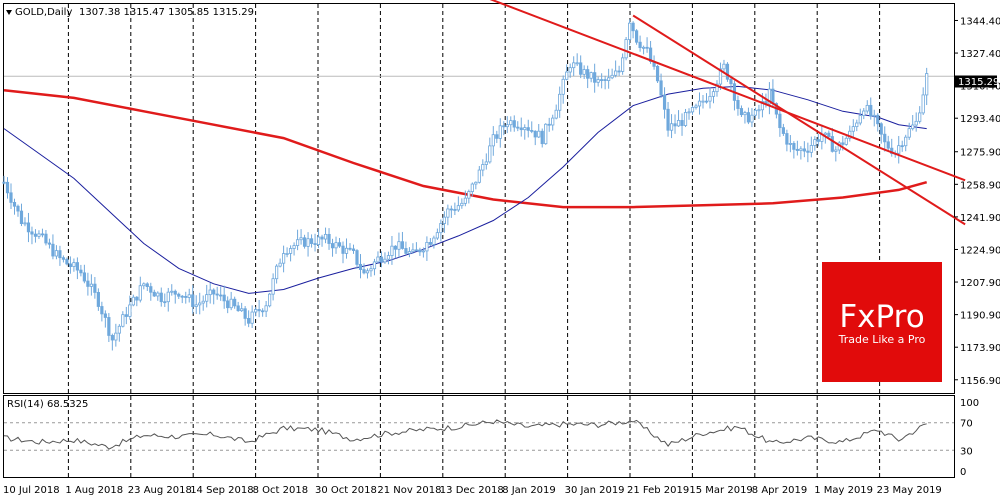 Image resolution: width=1000 pixels, height=504 pixels. What do you see at coordinates (966, 424) in the screenshot?
I see `rsi-y-tick-label: 70` at bounding box center [966, 424].